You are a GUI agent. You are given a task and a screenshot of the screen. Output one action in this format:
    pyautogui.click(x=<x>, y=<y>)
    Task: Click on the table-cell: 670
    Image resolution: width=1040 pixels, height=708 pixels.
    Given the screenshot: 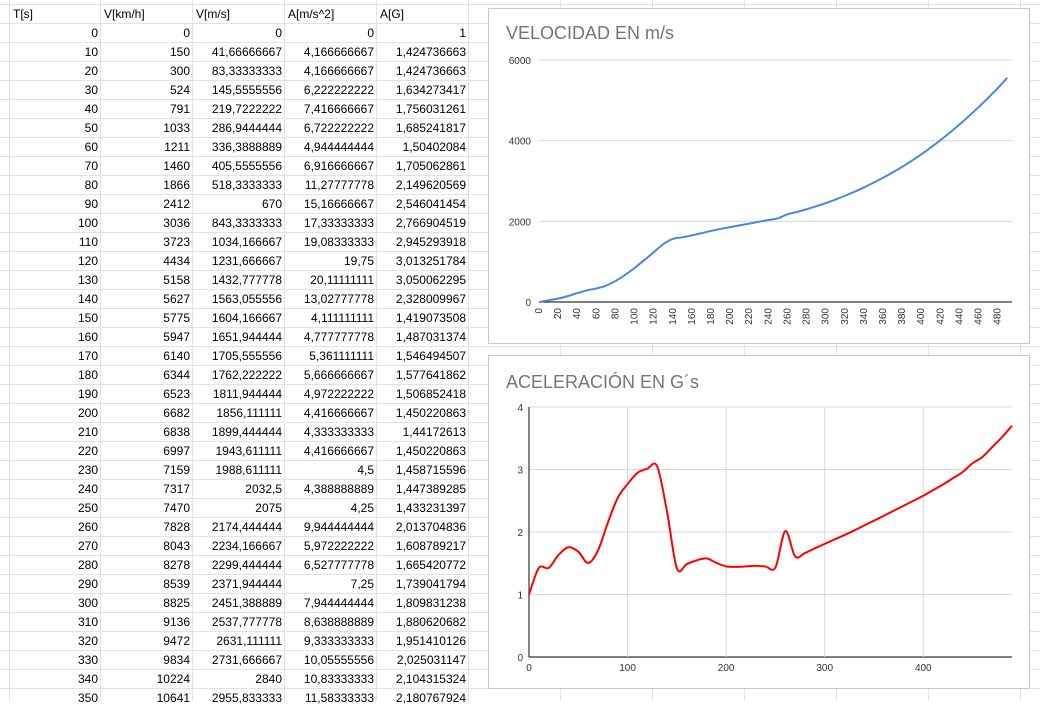 What is the action you would take?
    pyautogui.click(x=271, y=204)
    